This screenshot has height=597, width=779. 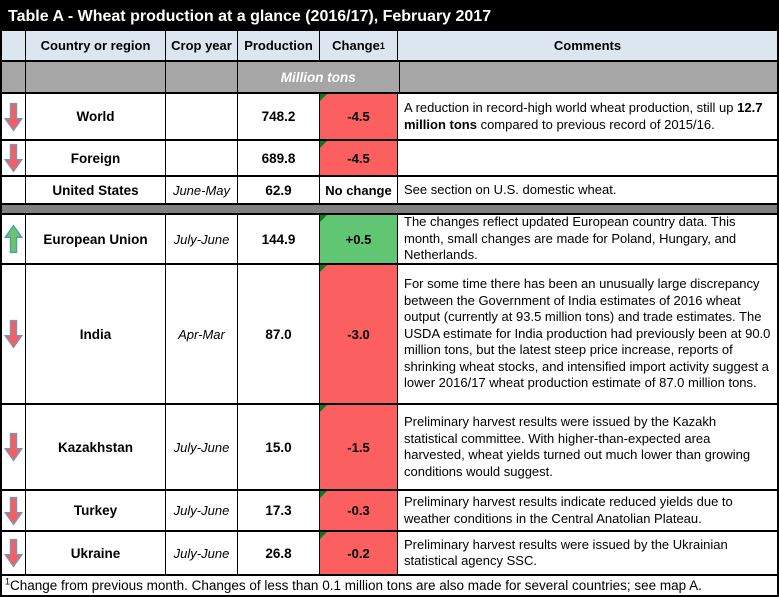 What do you see at coordinates (279, 553) in the screenshot?
I see `production-cell: 26.8` at bounding box center [279, 553].